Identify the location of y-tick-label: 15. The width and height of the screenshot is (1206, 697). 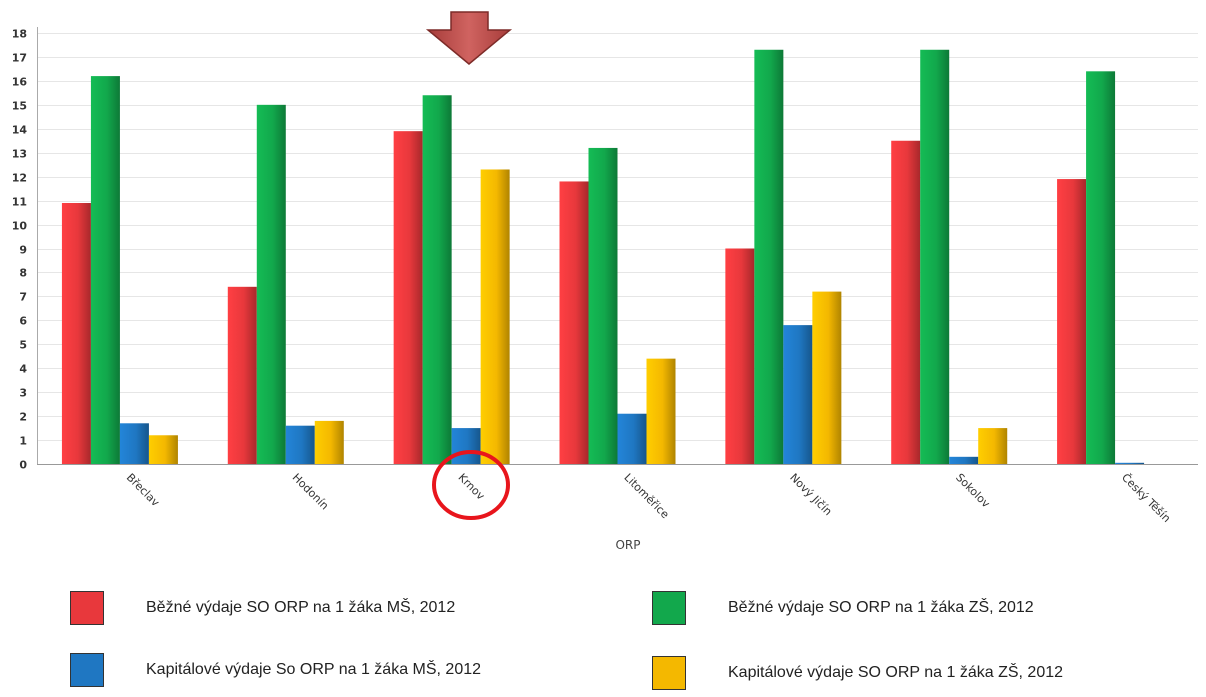
(19, 106).